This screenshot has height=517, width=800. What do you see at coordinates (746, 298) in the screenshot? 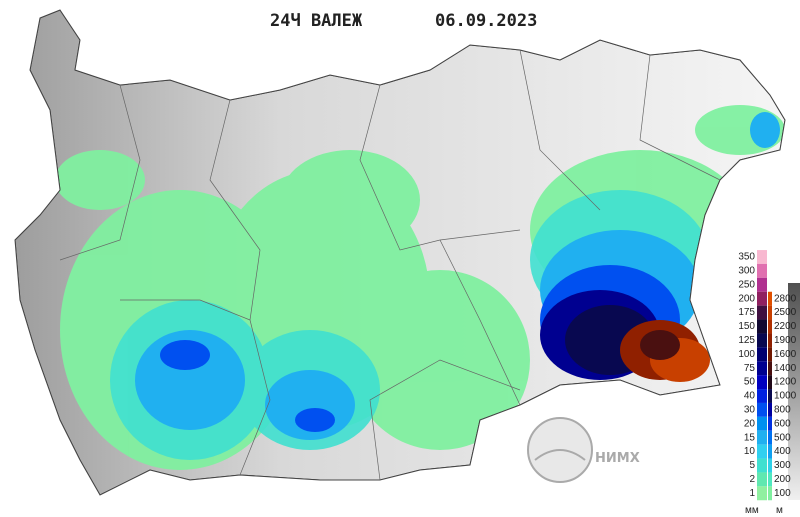
I see `precip-label: 200` at bounding box center [746, 298].